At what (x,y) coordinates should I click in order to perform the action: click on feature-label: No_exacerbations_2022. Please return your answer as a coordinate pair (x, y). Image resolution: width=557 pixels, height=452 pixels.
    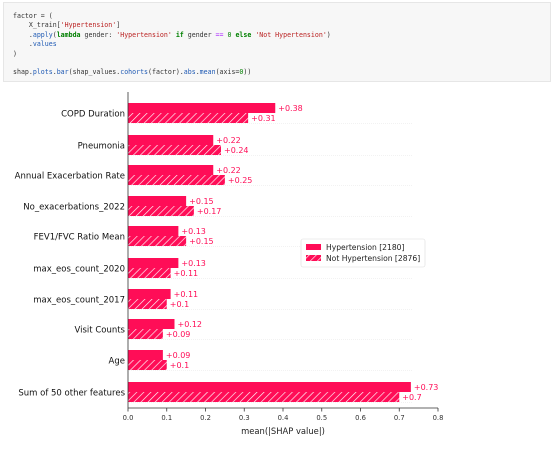
    Looking at the image, I should click on (74, 208).